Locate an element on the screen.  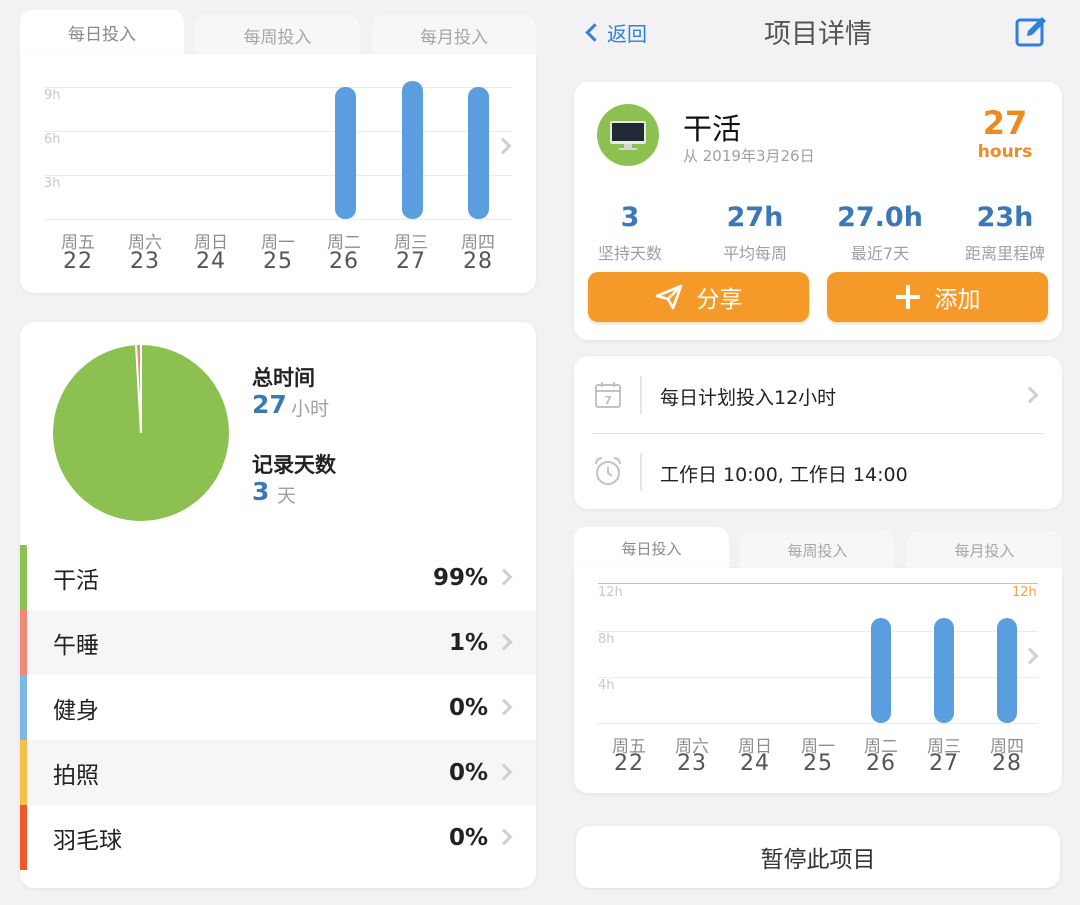
day-name: 周五 is located at coordinates (629, 747).